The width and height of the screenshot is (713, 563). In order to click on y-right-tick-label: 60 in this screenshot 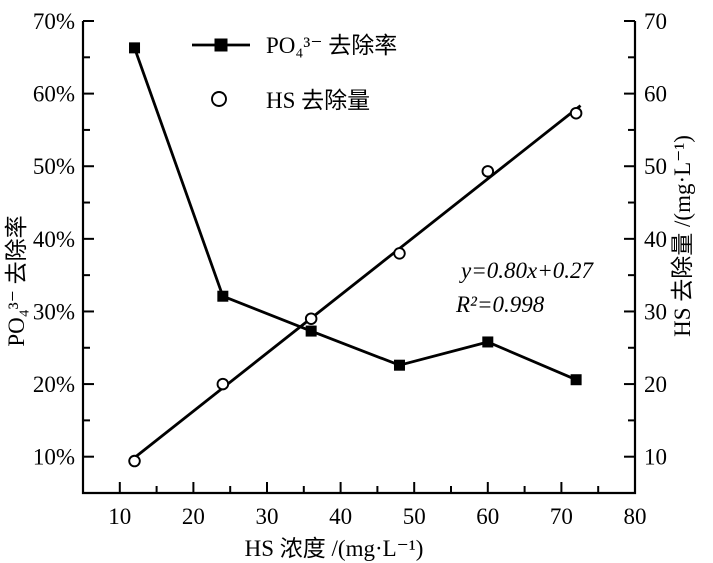, I will do `click(655, 94)`.